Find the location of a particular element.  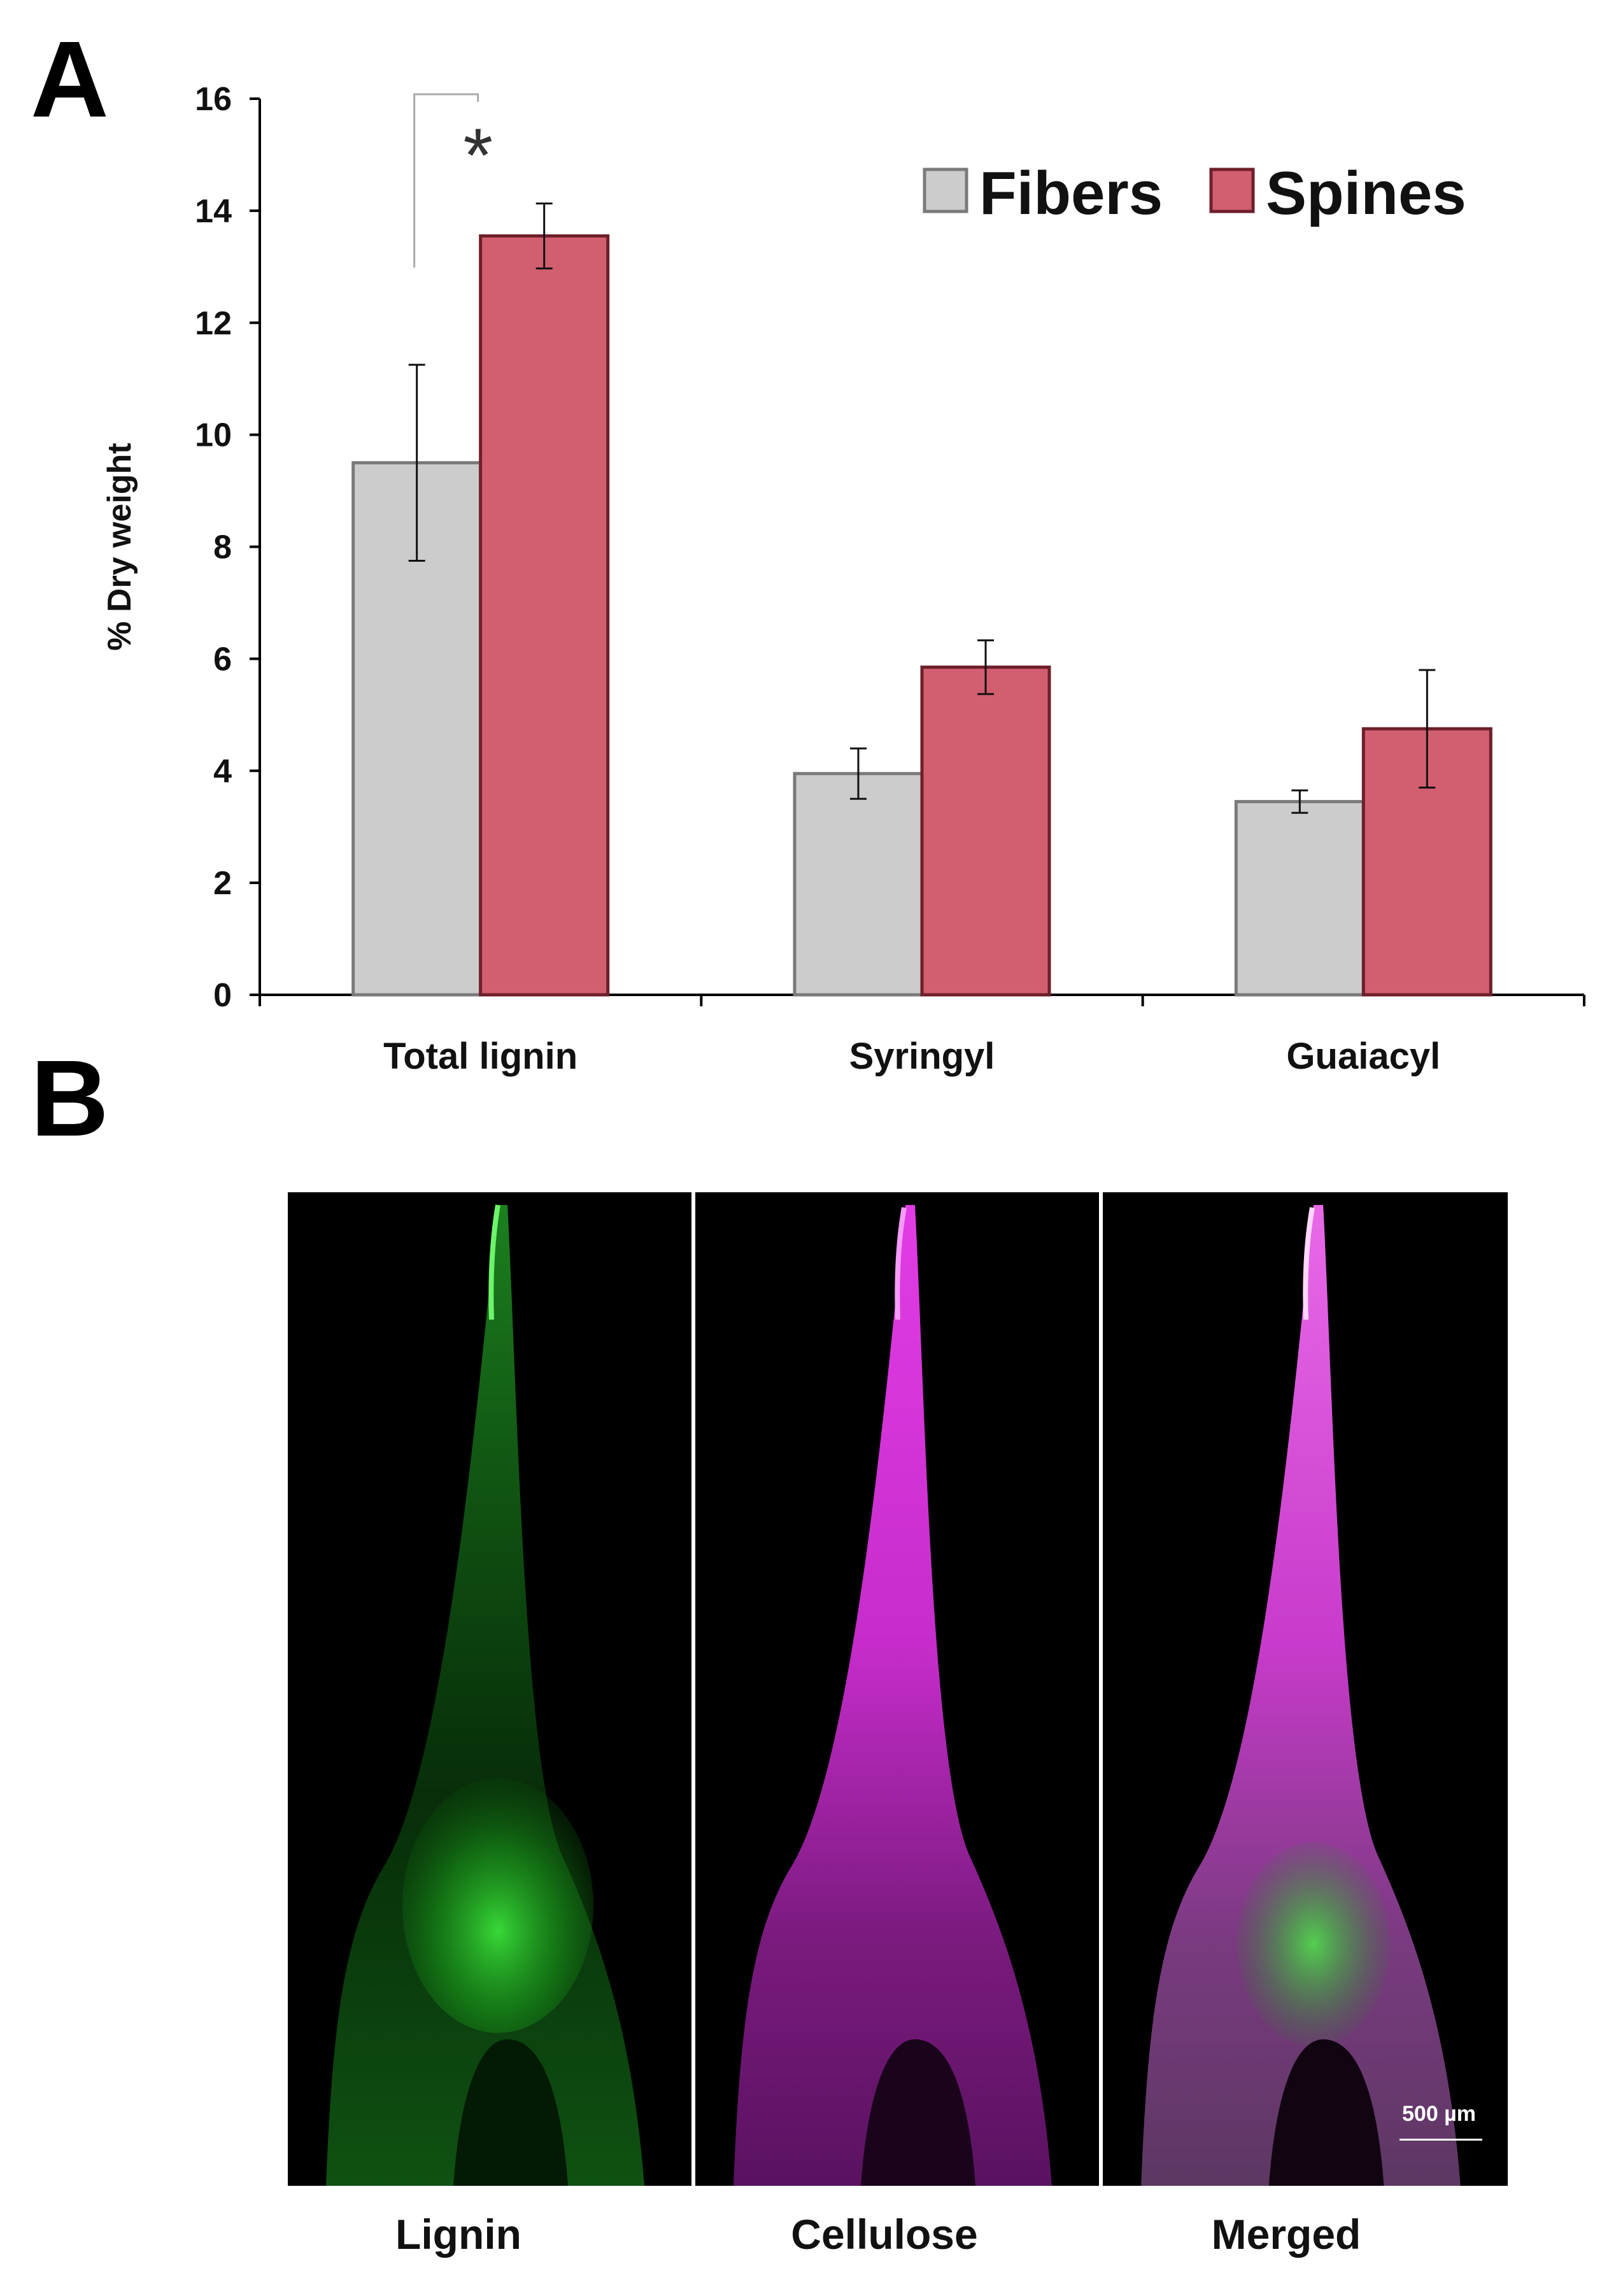

significance-bracket is located at coordinates (446, 180).